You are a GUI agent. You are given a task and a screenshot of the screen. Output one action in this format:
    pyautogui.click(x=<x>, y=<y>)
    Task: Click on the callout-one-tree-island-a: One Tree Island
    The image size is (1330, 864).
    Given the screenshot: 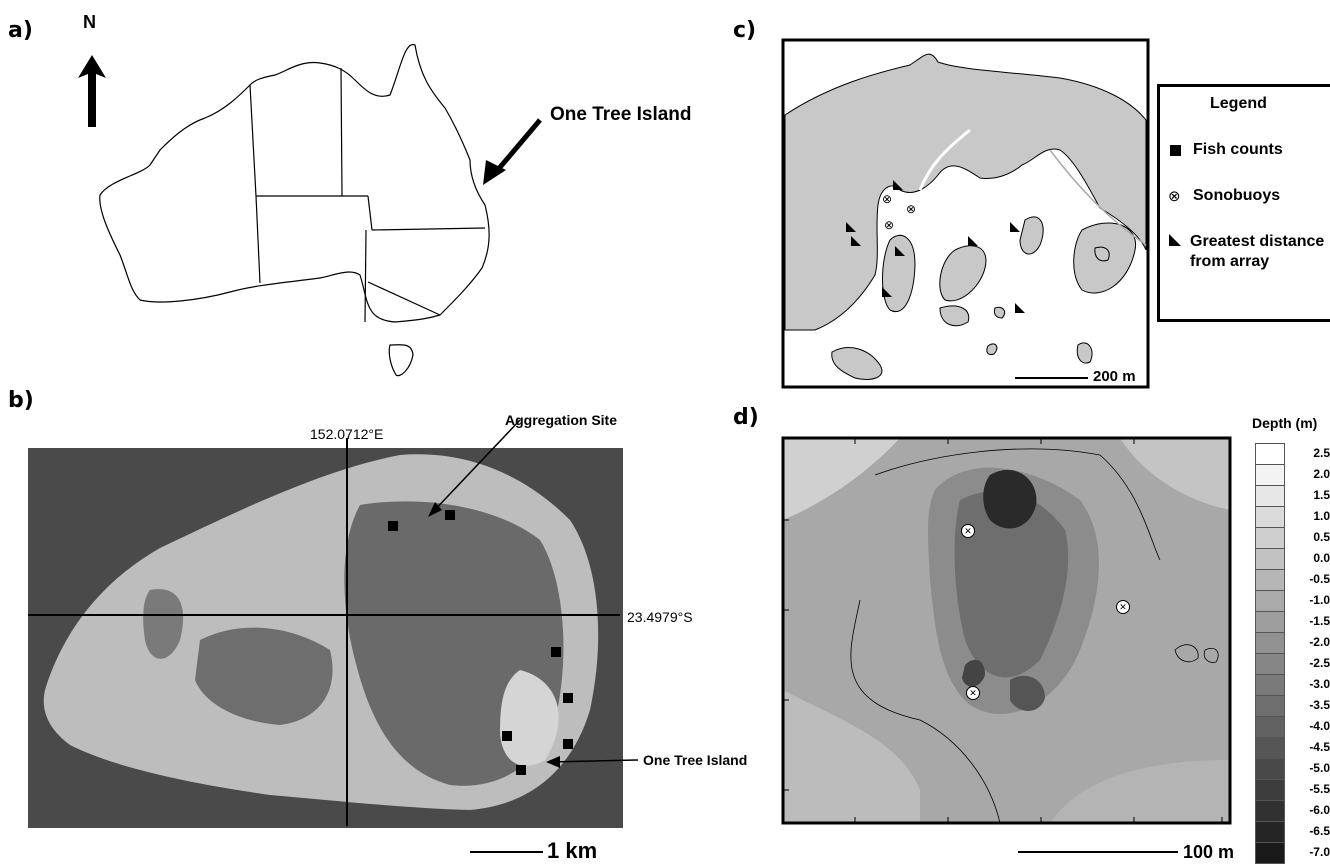 What is the action you would take?
    pyautogui.click(x=621, y=114)
    